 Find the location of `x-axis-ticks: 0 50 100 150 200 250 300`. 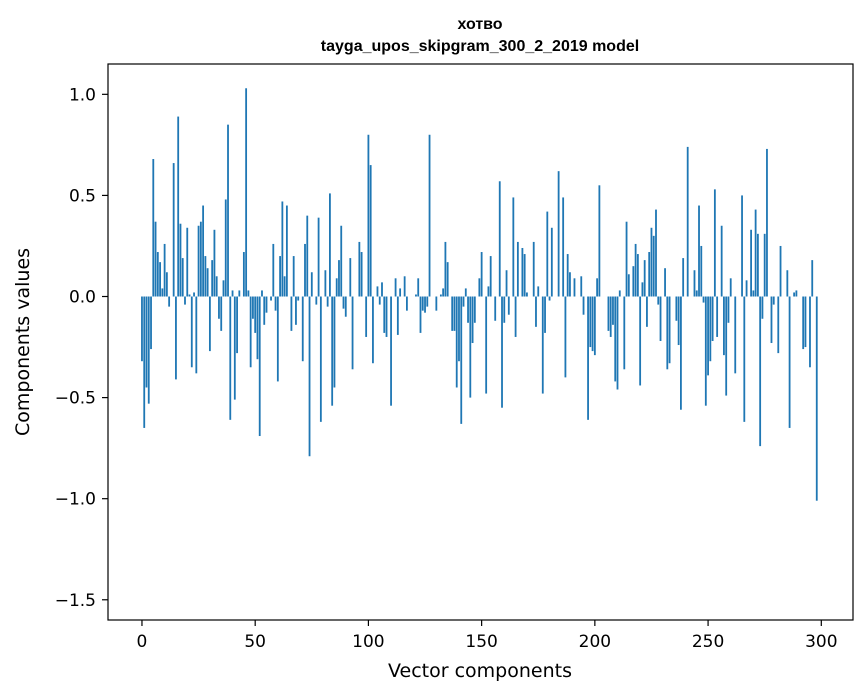

x-axis-ticks: 0 50 100 150 200 250 300 is located at coordinates (487, 636).